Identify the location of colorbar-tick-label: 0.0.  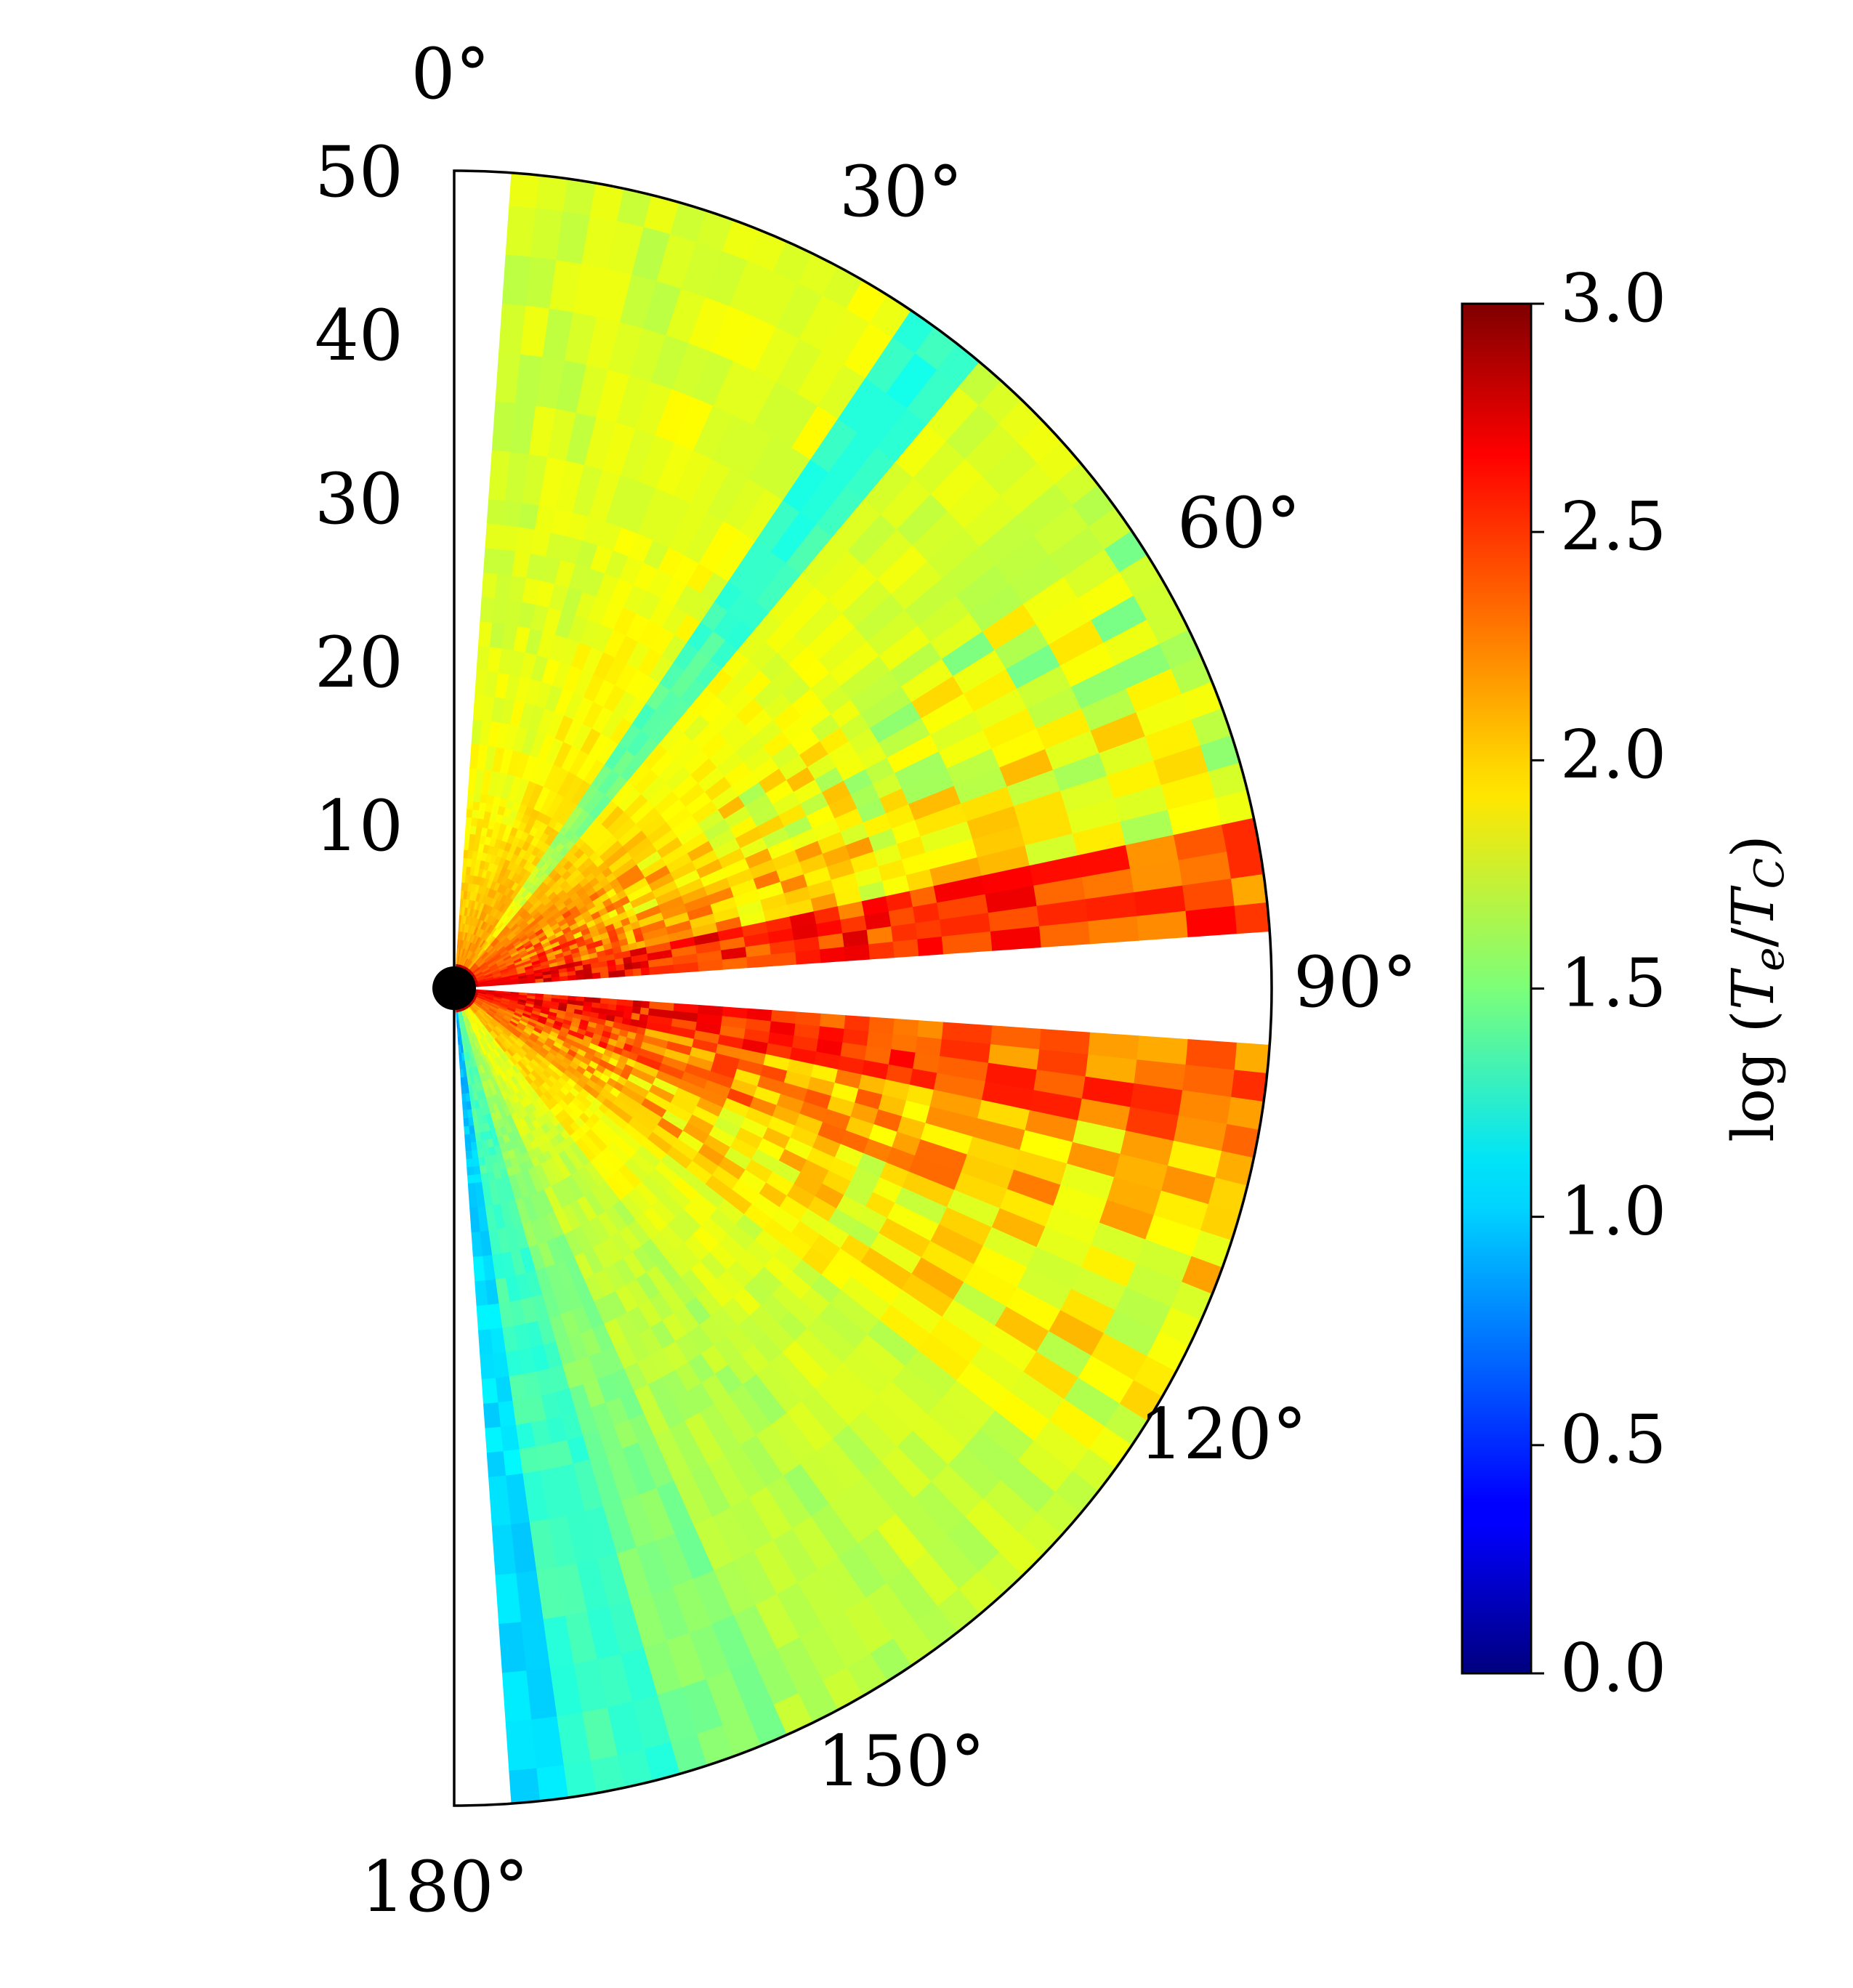
(1613, 1668).